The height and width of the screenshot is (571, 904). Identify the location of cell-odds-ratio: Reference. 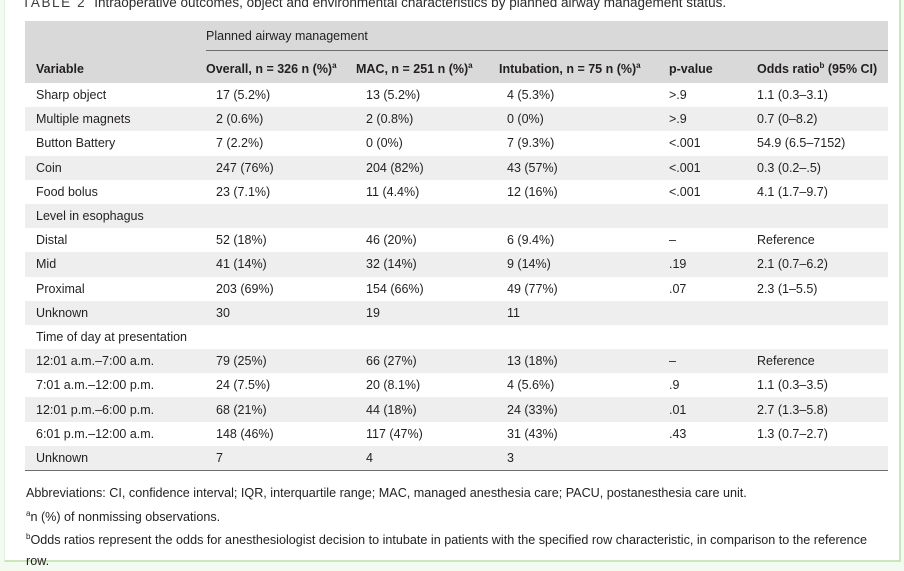
(817, 361).